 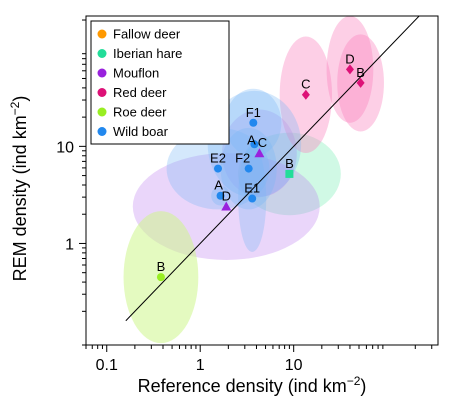 What do you see at coordinates (259, 153) in the screenshot?
I see `marker-mouflon-c` at bounding box center [259, 153].